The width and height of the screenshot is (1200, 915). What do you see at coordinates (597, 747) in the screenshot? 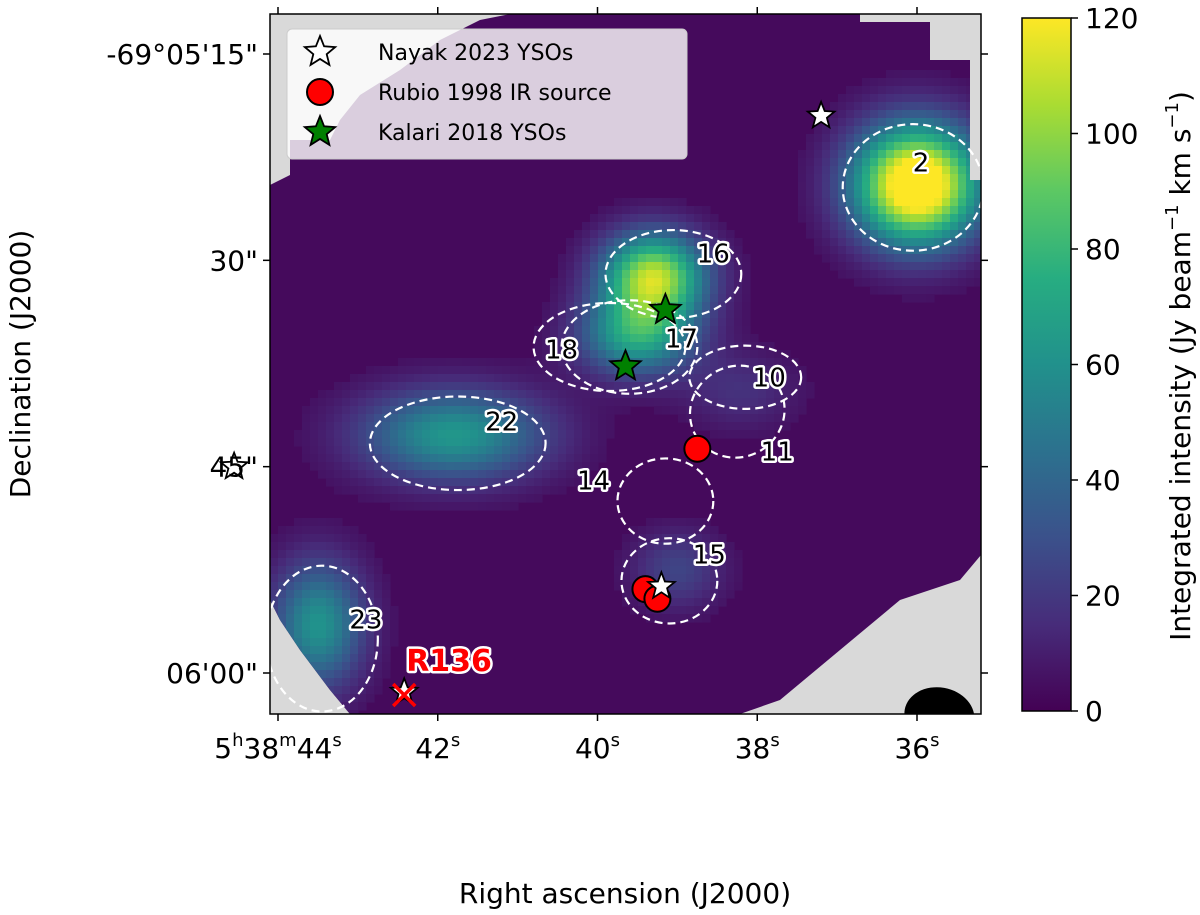
I see `x-tick-label: 40s` at bounding box center [597, 747].